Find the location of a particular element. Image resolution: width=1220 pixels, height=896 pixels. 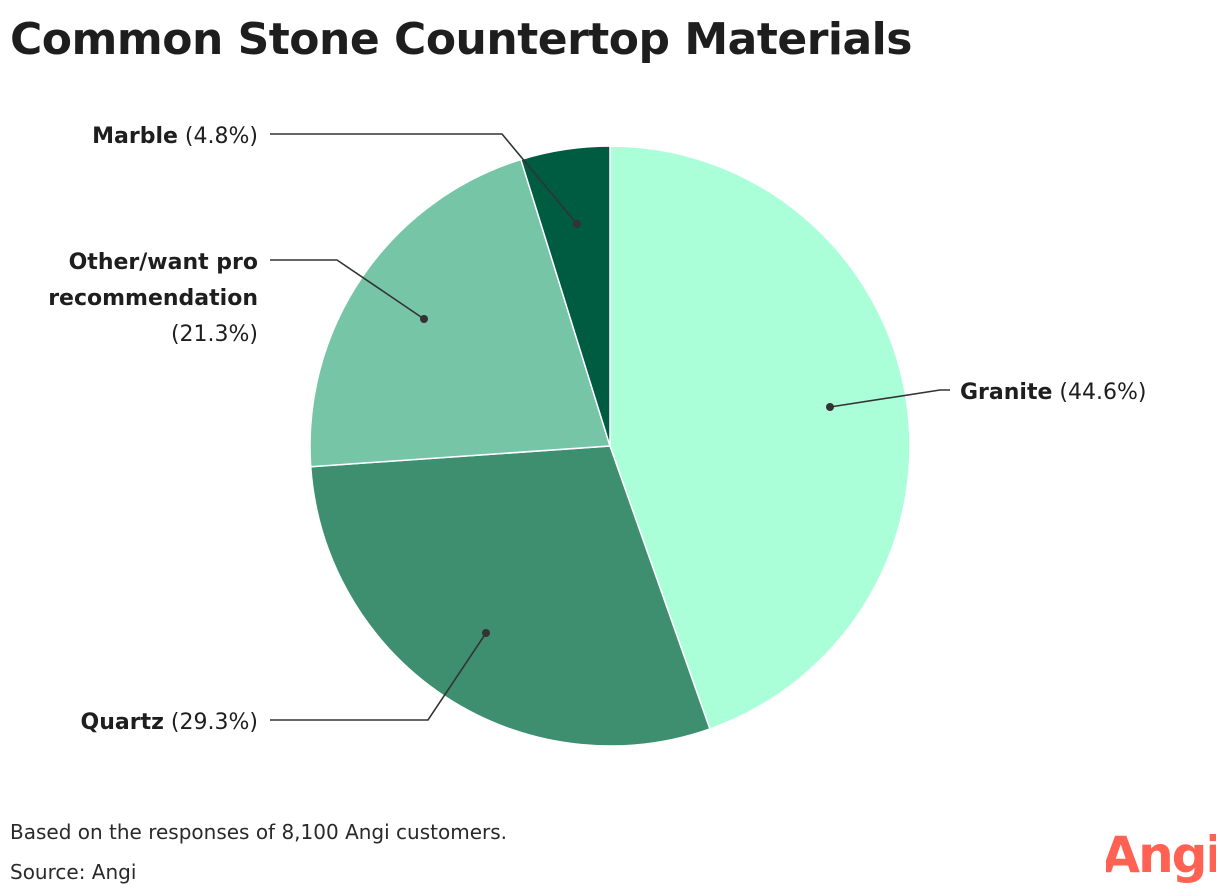

angi-logo: Angi is located at coordinates (1161, 855).